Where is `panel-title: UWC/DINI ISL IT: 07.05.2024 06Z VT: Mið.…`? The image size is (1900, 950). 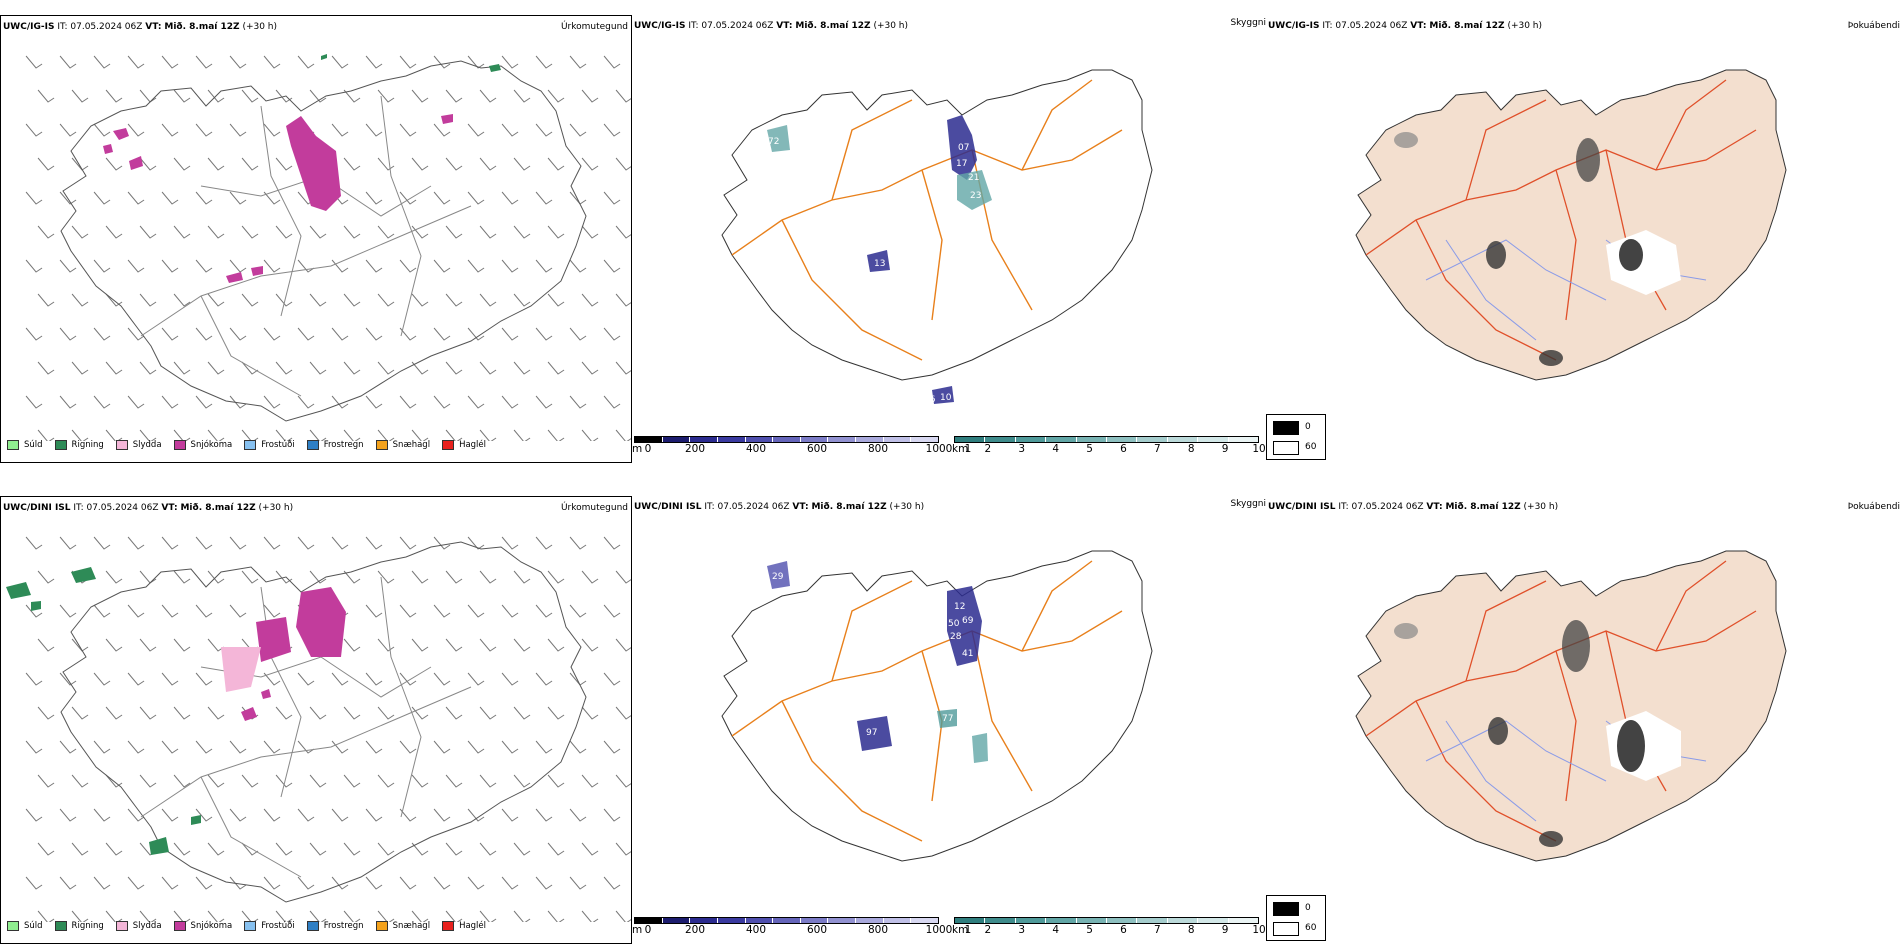
panel-title: UWC/DINI ISL IT: 07.05.2024 06Z VT: Mið.… is located at coordinates (1413, 507).